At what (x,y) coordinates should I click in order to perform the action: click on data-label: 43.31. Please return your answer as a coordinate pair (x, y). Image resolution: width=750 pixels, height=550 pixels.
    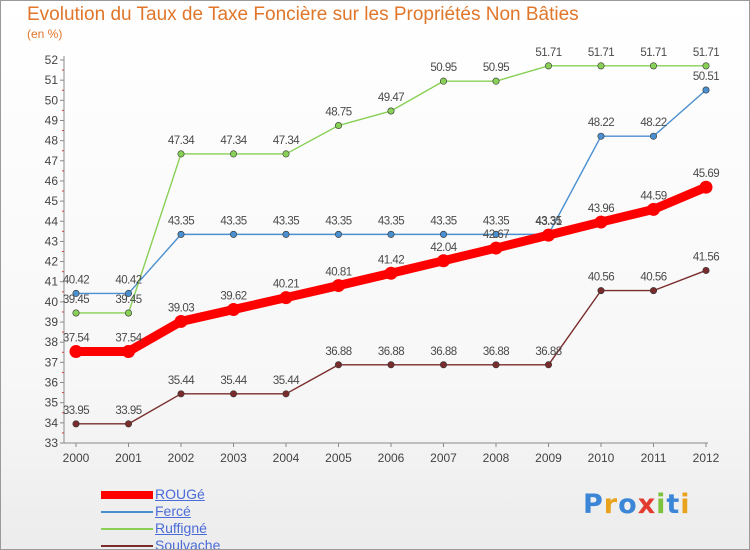
    Looking at the image, I should click on (548, 222).